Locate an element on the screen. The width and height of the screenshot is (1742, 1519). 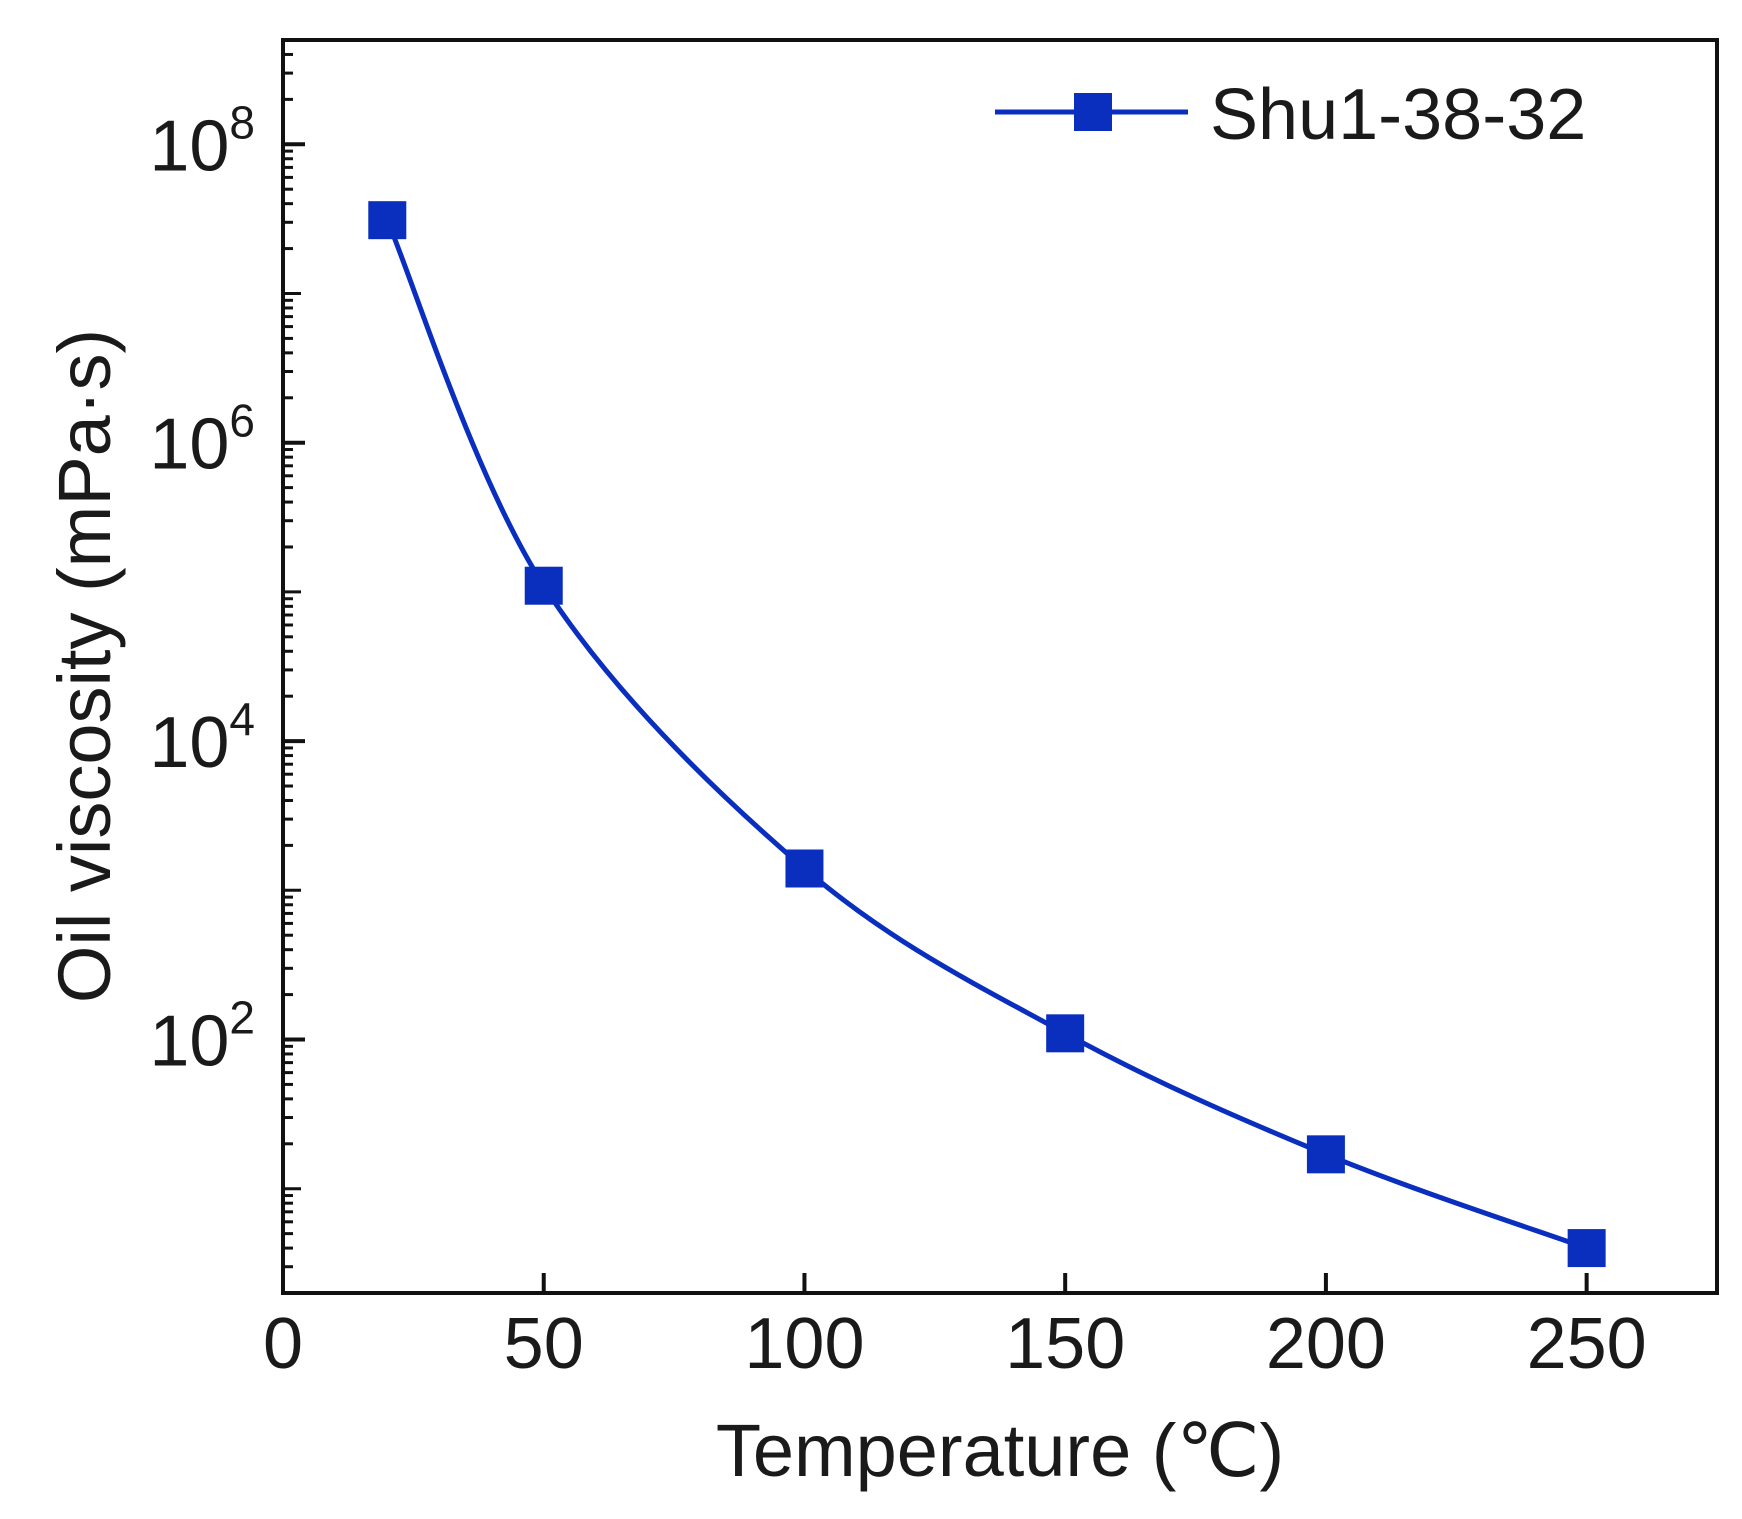
x-tick-label: 200 is located at coordinates (1326, 1344).